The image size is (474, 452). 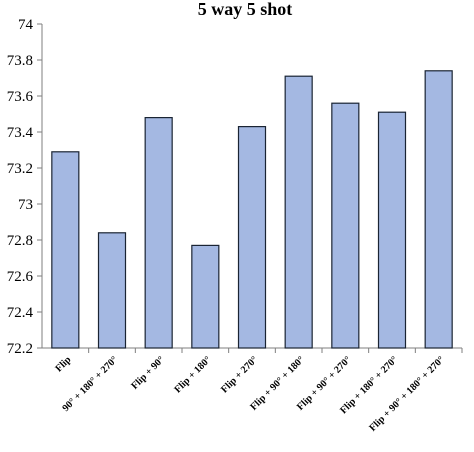 What do you see at coordinates (20, 277) in the screenshot?
I see `y-tick-label: 72.6` at bounding box center [20, 277].